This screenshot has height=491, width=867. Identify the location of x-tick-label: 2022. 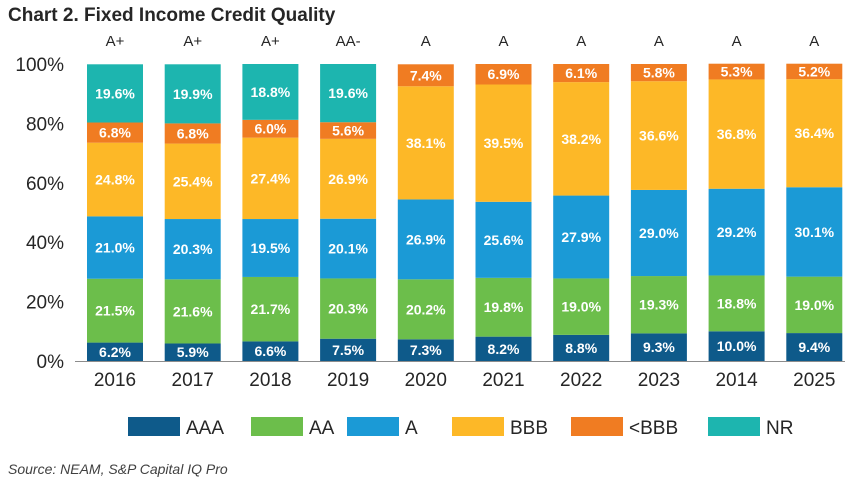
(581, 380).